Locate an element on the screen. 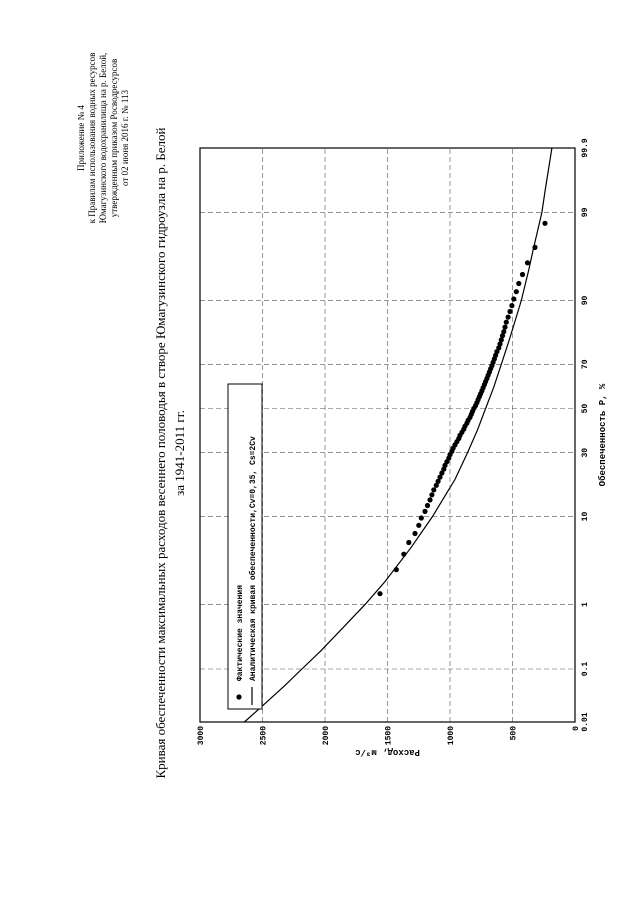  x-tick-label: 90 is located at coordinates (585, 300).